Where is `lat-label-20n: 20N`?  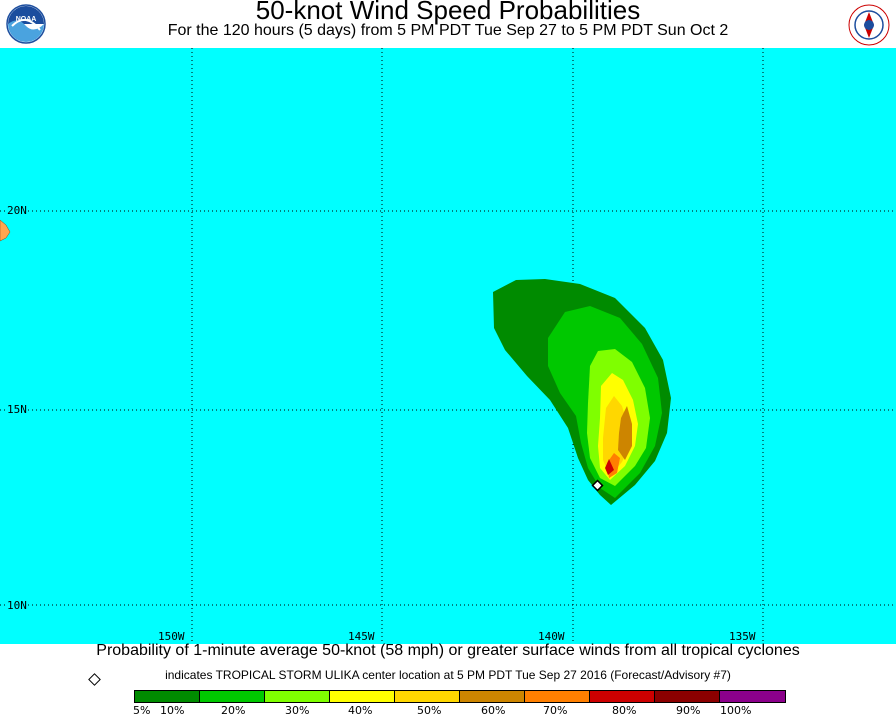 lat-label-20n: 20N is located at coordinates (17, 210).